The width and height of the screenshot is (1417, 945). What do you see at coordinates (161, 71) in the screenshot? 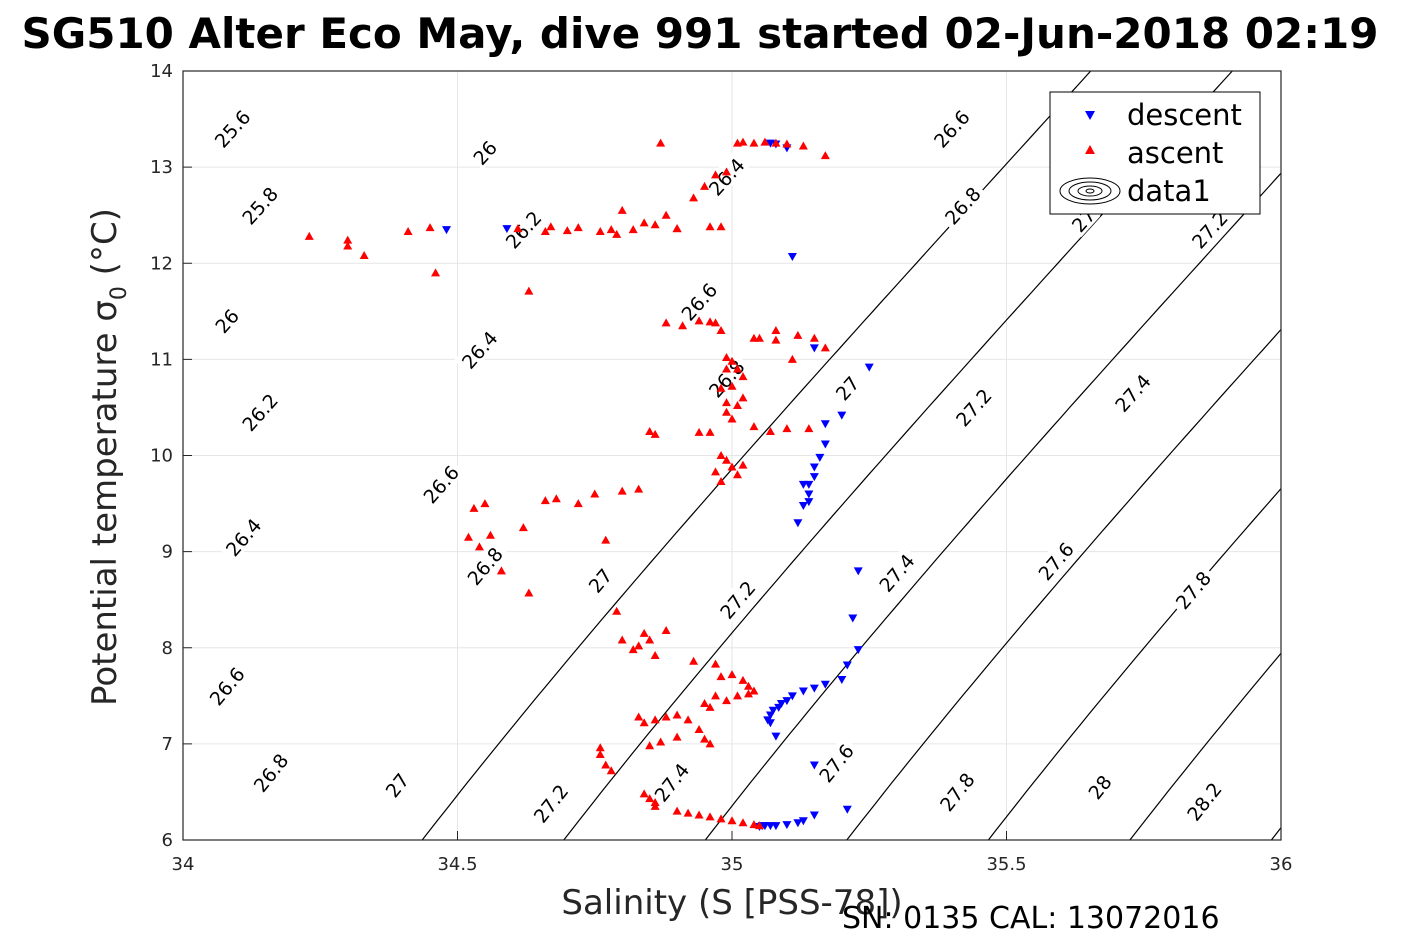
I see `y-tick-label: 14` at bounding box center [161, 71].